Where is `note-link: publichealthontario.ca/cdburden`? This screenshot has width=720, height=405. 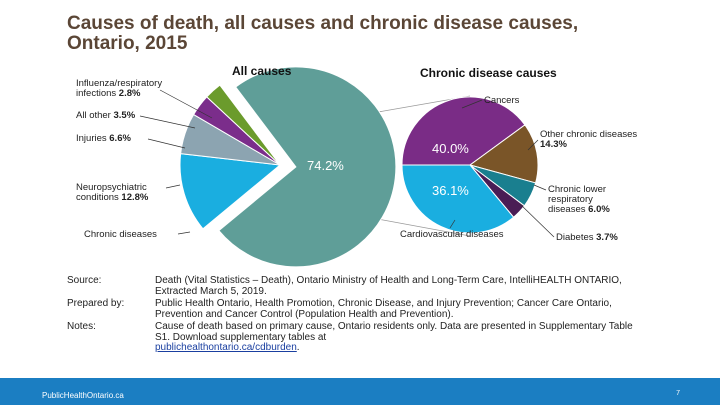 note-link: publichealthontario.ca/cdburden is located at coordinates (226, 347).